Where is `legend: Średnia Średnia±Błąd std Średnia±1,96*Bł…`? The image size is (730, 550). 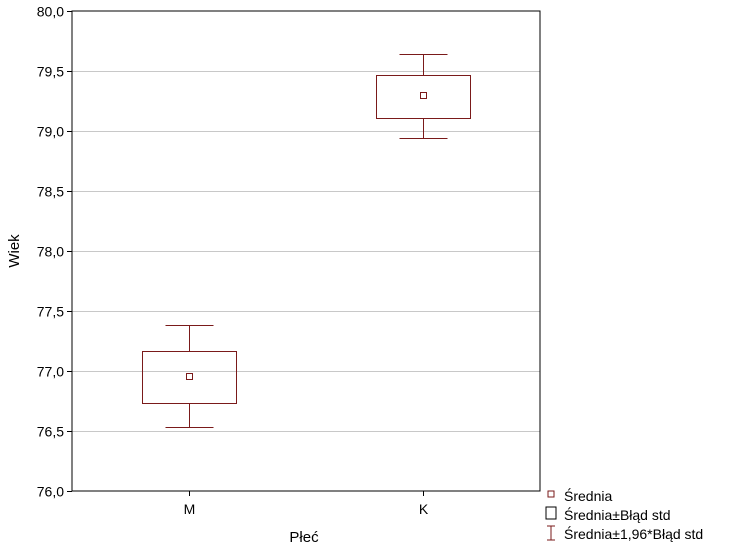 legend: Średnia Średnia±Błąd std Średnia±1,96*Bł… is located at coordinates (624, 514).